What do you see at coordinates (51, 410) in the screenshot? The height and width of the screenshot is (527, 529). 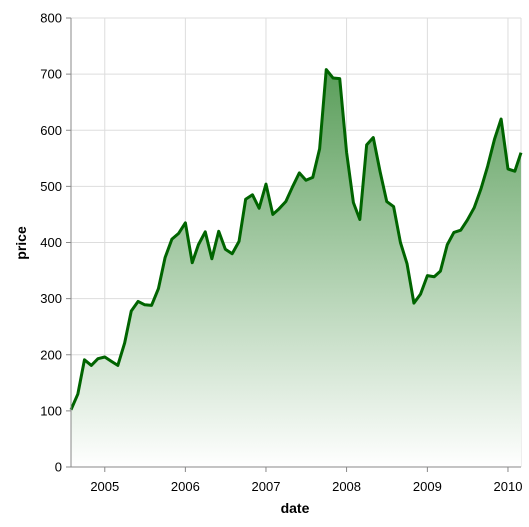 I see `y-tick-label: 100` at bounding box center [51, 410].